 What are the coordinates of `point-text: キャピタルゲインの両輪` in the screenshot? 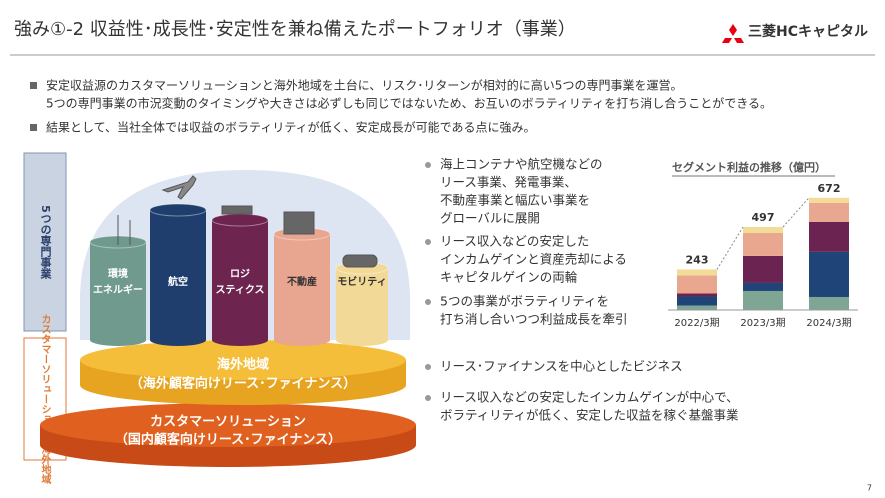 It's located at (509, 277).